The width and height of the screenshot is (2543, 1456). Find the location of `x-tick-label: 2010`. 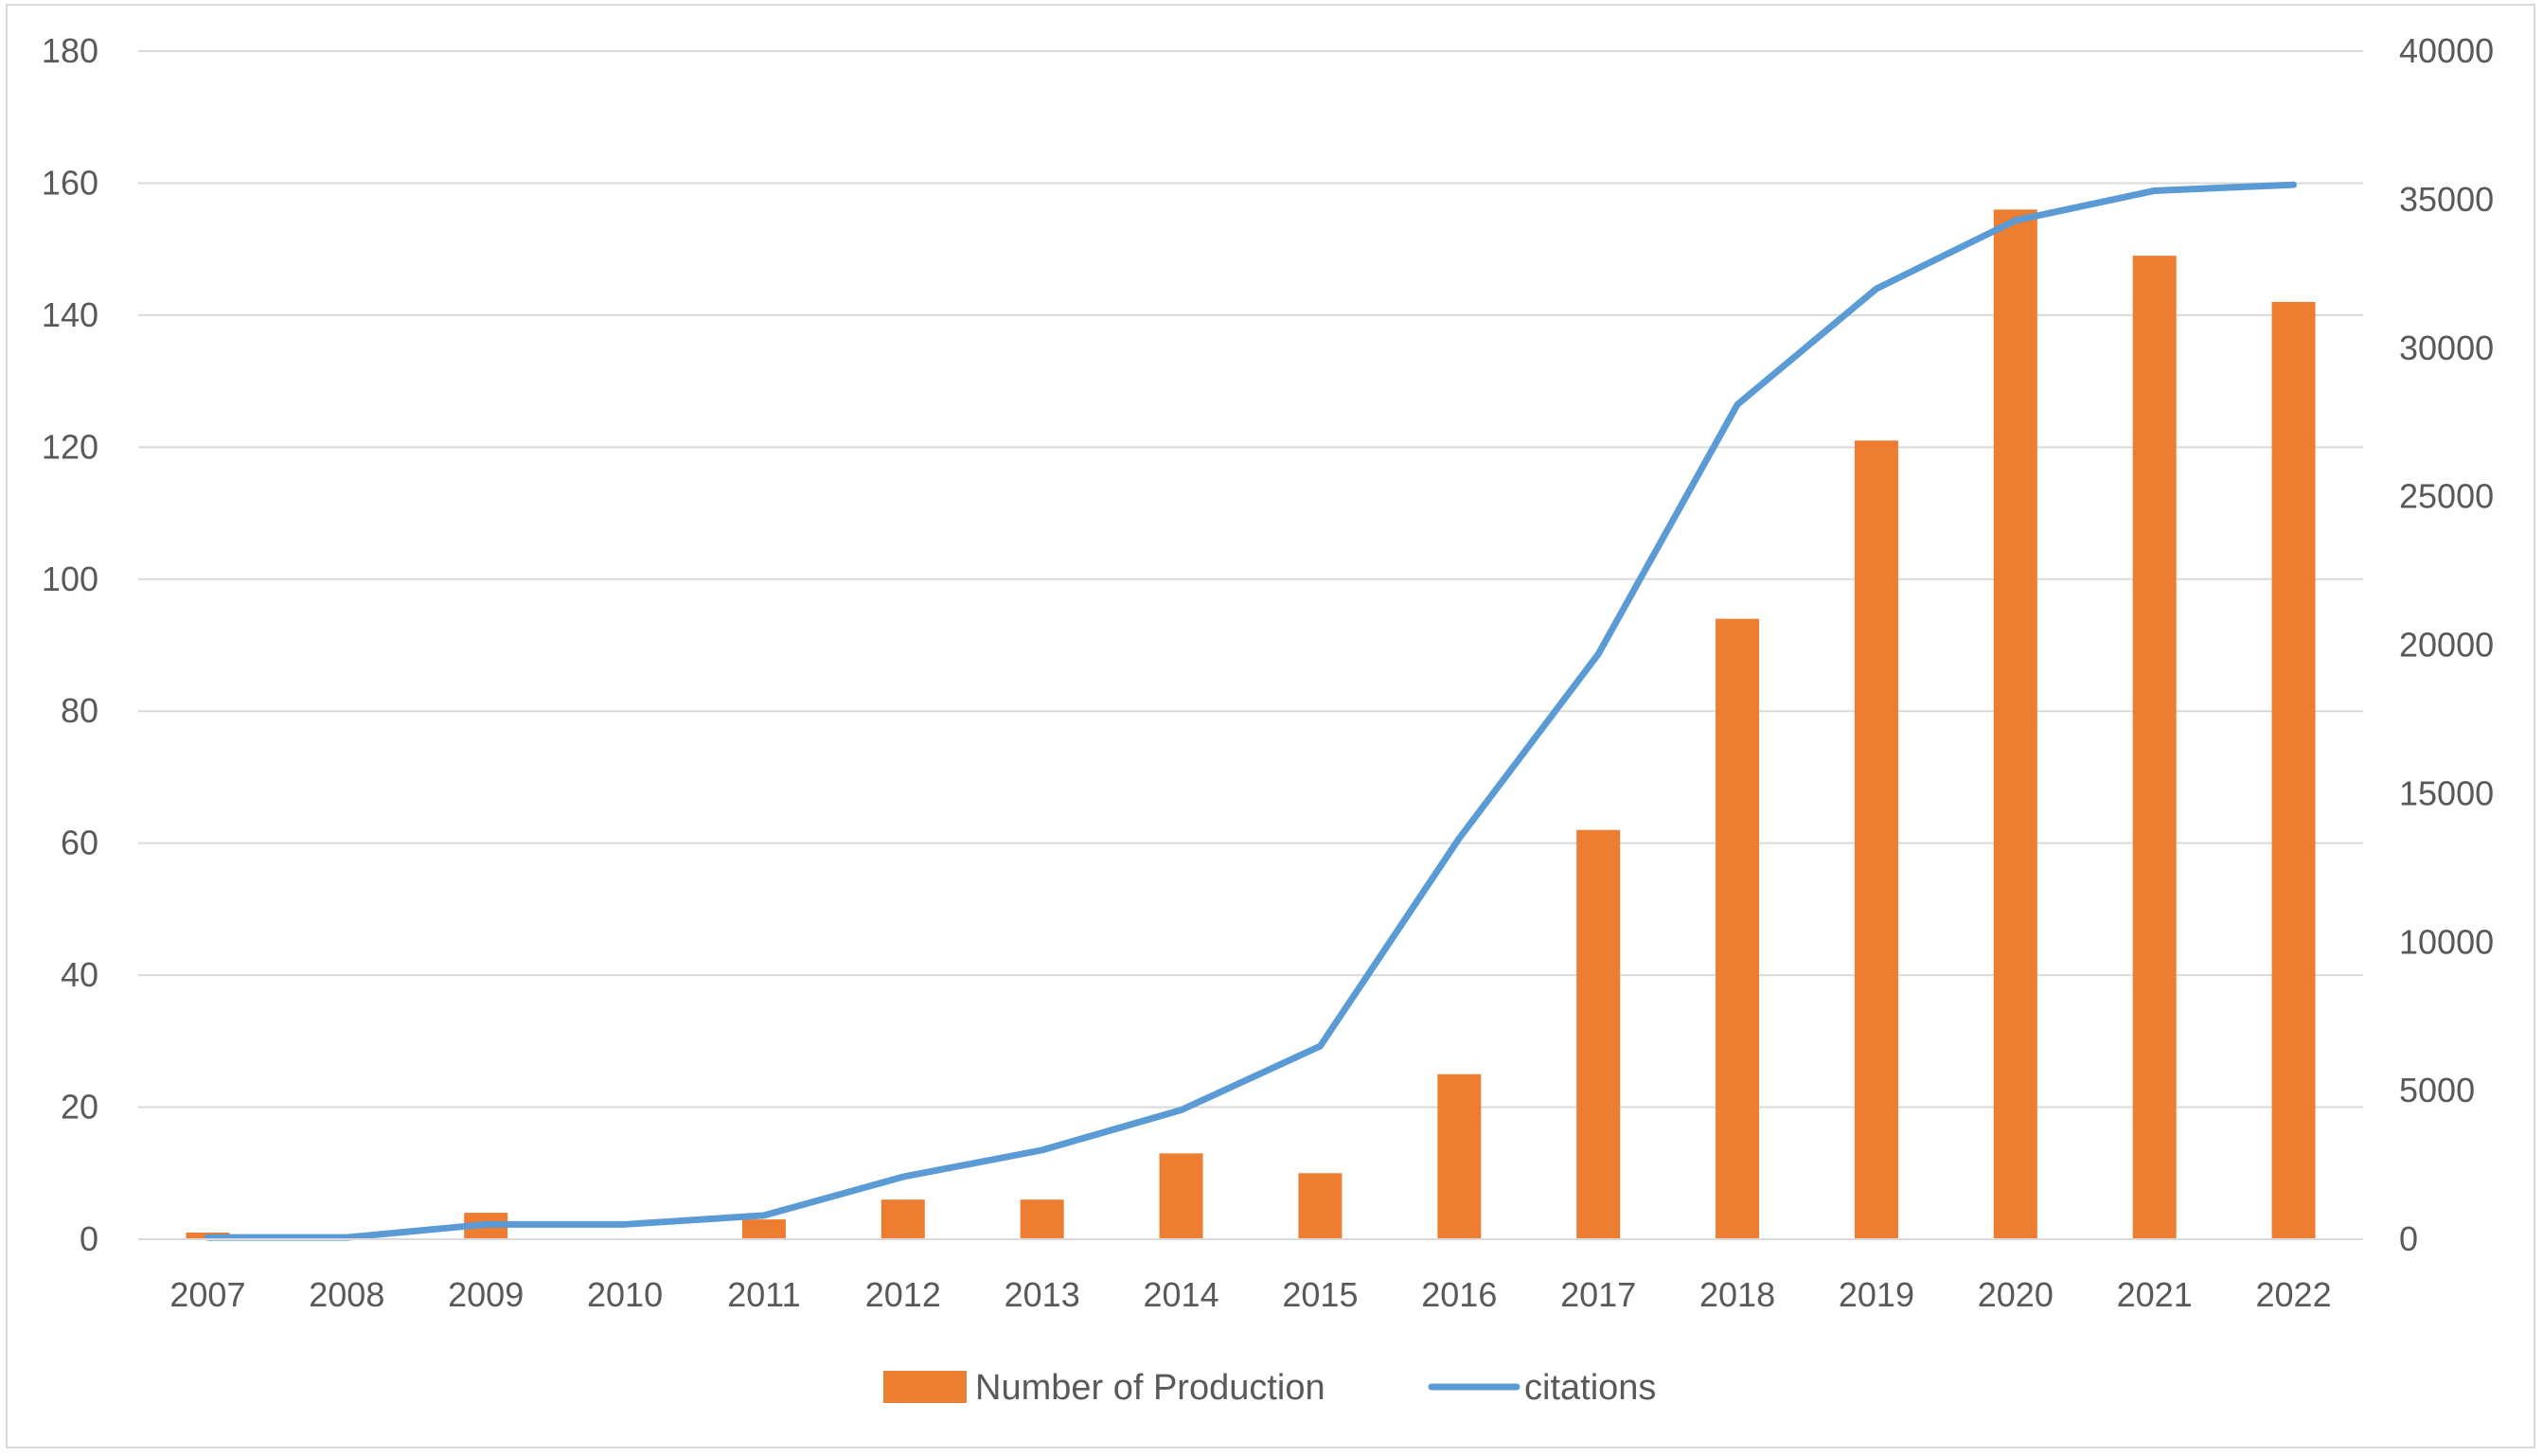

x-tick-label: 2010 is located at coordinates (625, 1294).